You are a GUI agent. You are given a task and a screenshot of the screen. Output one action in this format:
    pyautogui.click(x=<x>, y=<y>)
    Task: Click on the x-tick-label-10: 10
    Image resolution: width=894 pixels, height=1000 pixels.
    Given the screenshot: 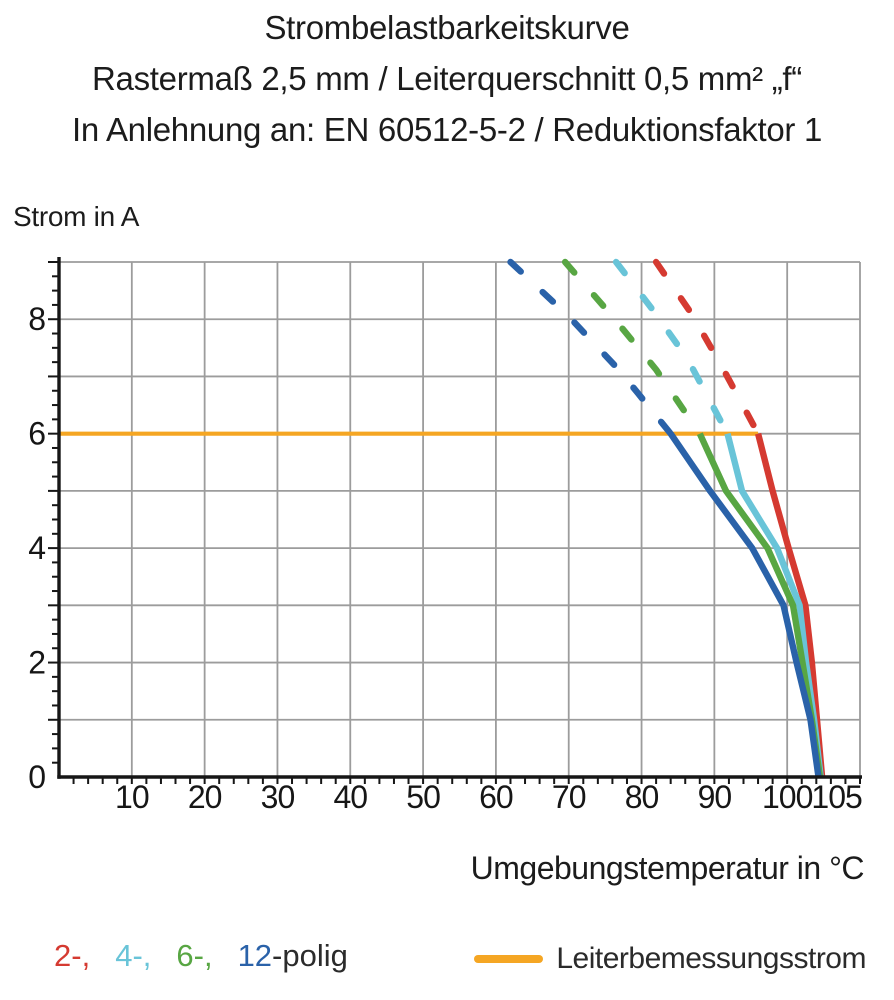 What is the action you would take?
    pyautogui.click(x=132, y=797)
    